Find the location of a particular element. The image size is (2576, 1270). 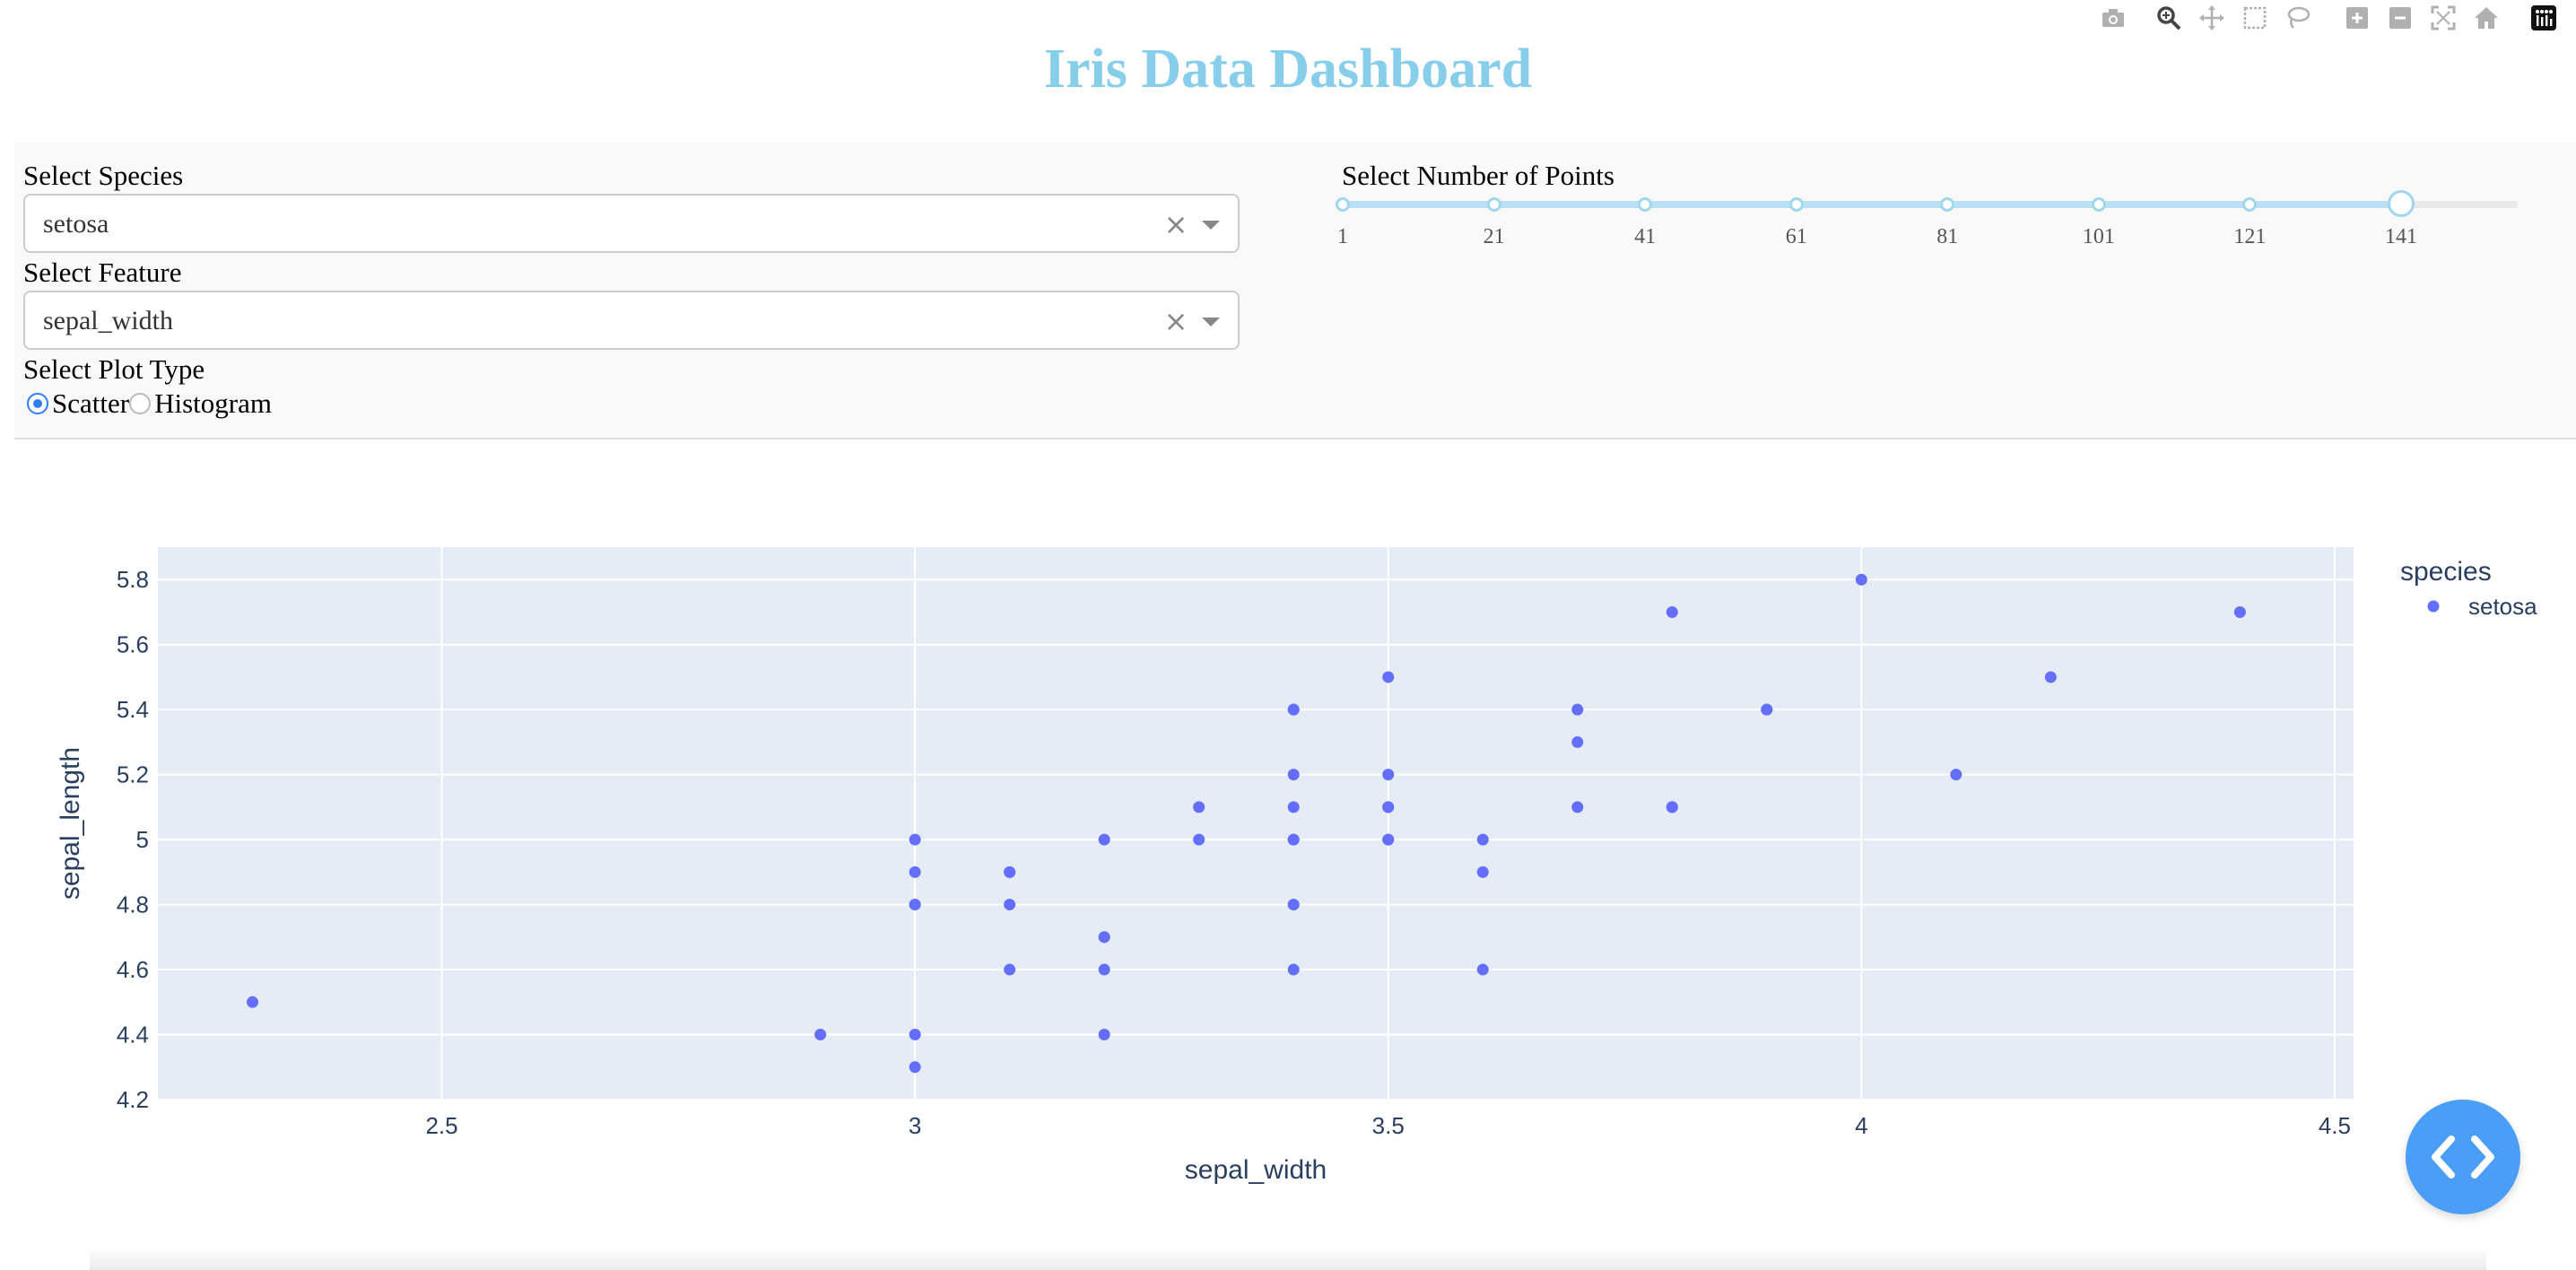

plot-type-radio-group: Scatter Histogram is located at coordinates (149, 403).